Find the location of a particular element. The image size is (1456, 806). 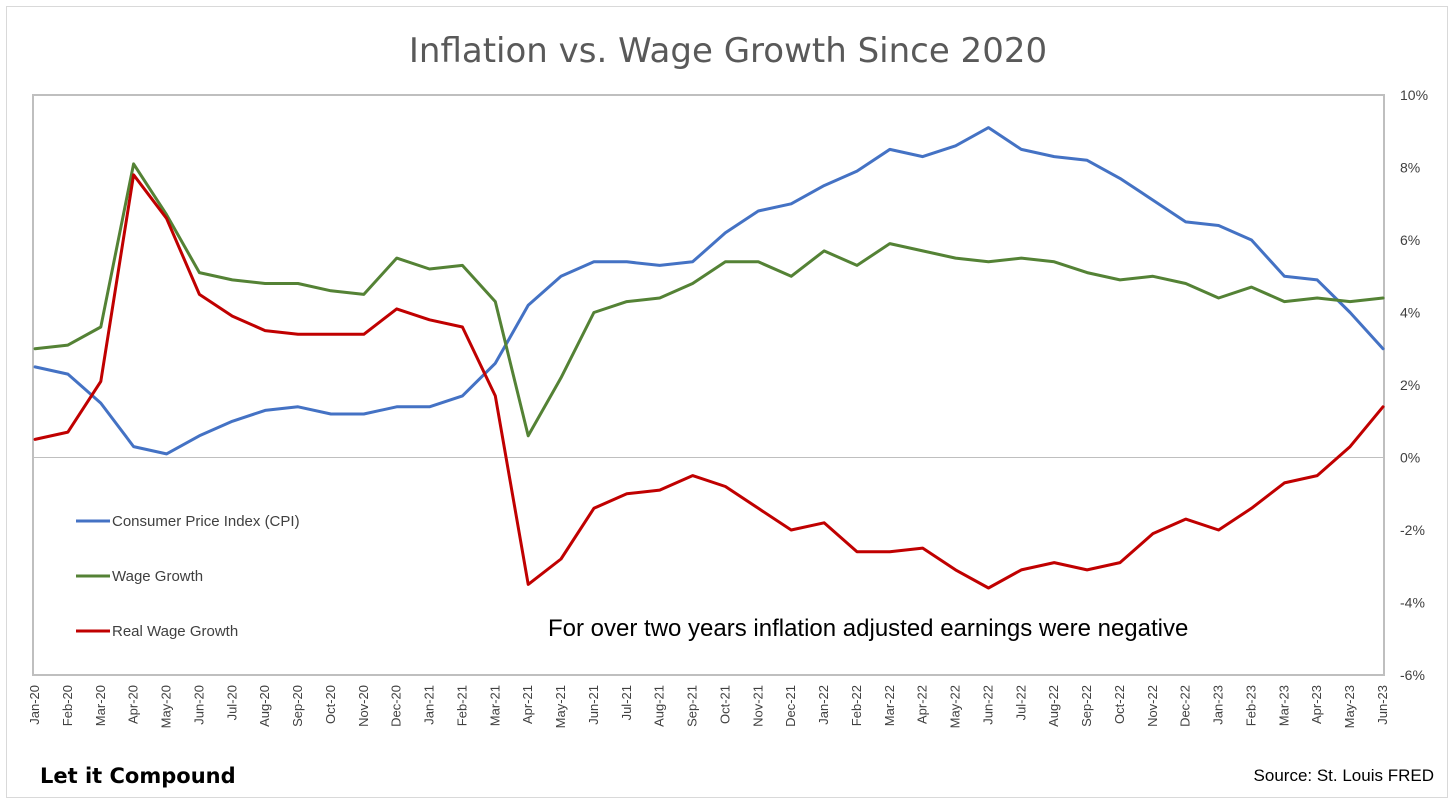

x-tick-label: Nov-20 is located at coordinates (363, 706).